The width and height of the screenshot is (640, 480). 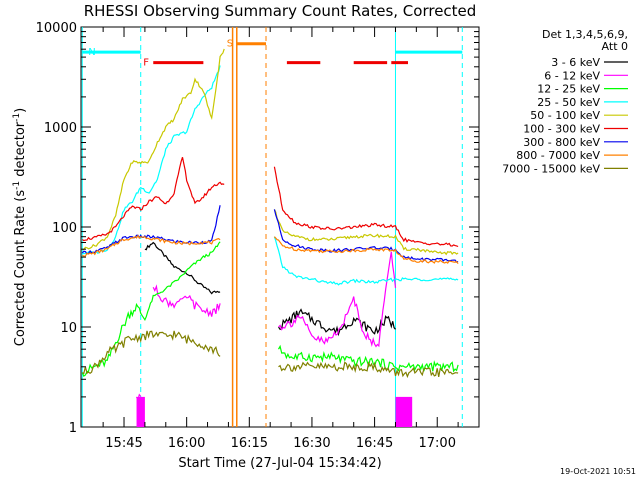 I want to click on x-tick-label: 17:00, so click(x=437, y=443).